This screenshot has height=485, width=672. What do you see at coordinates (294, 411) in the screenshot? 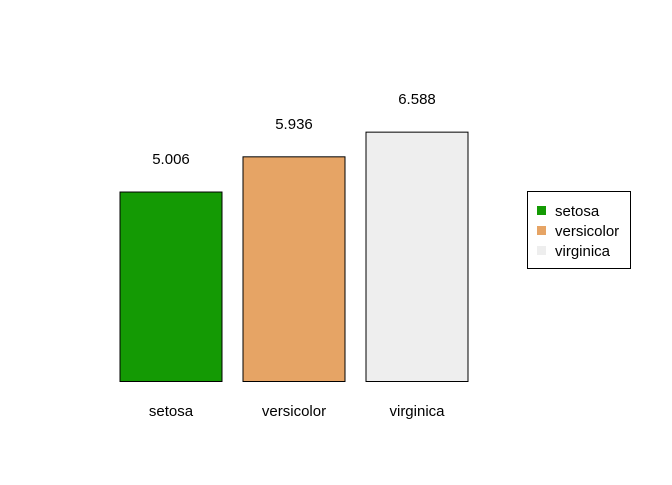
I see `category-label-versicolor: versicolor` at bounding box center [294, 411].